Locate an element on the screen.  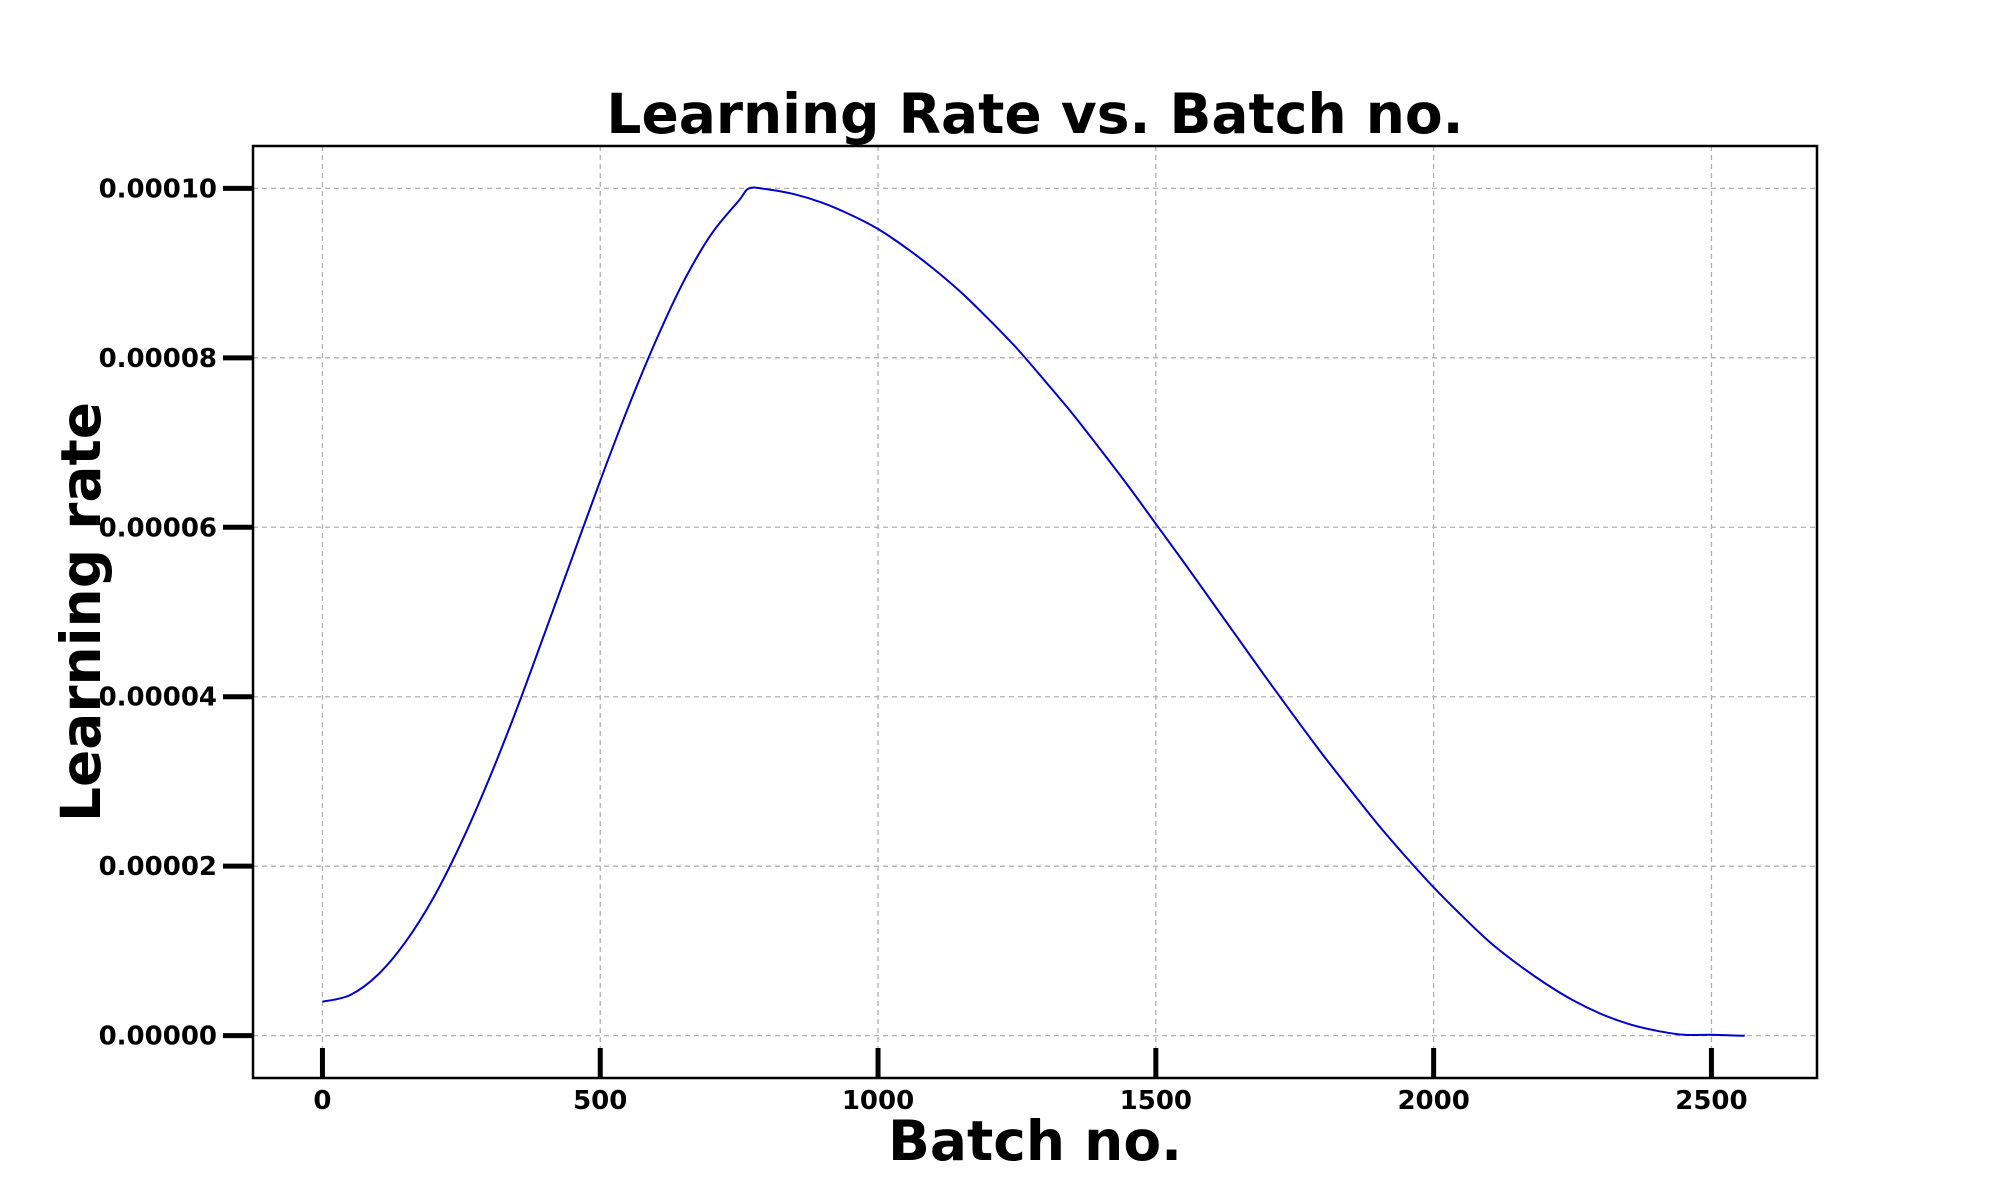
y-tick-label: 0.00002 is located at coordinates (158, 867).